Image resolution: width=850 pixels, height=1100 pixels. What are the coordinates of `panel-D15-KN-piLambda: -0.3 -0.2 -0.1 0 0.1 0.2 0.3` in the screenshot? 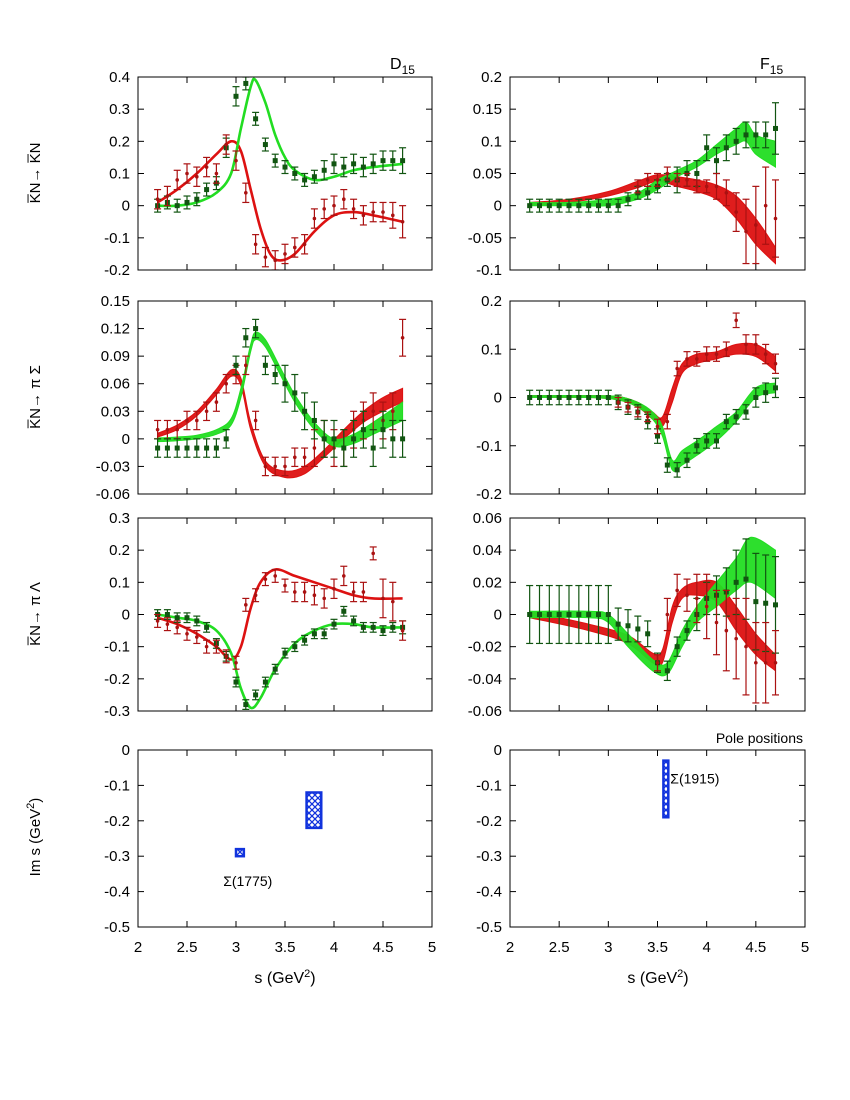 It's located at (268, 615).